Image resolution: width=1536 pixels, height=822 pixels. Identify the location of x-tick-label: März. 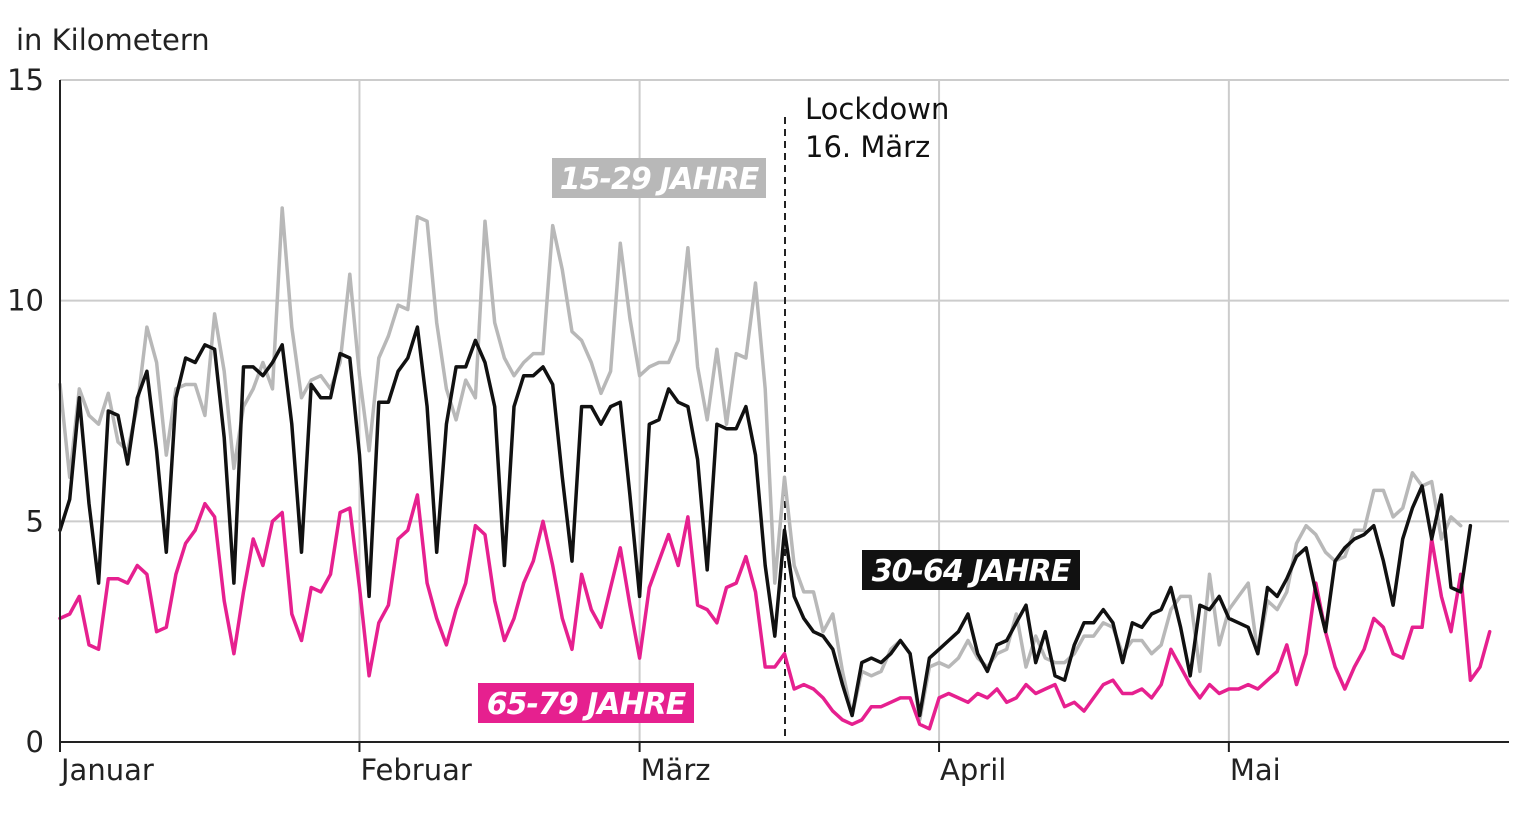
(676, 770).